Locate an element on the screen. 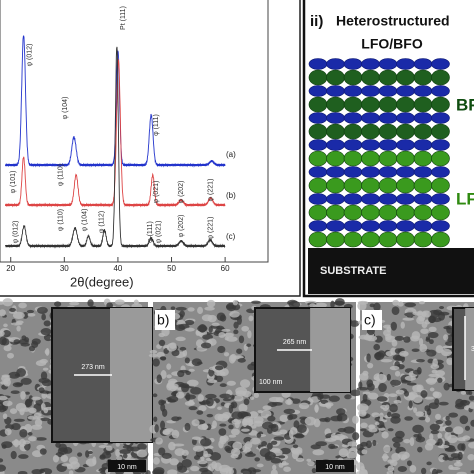 The width and height of the screenshot is (474, 474). peak-label: φ (111) is located at coordinates (156, 125).